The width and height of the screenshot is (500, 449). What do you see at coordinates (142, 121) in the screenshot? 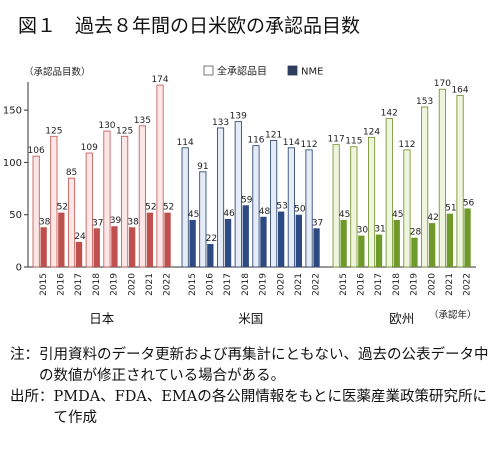
I see `data-label-all: 135` at bounding box center [142, 121].